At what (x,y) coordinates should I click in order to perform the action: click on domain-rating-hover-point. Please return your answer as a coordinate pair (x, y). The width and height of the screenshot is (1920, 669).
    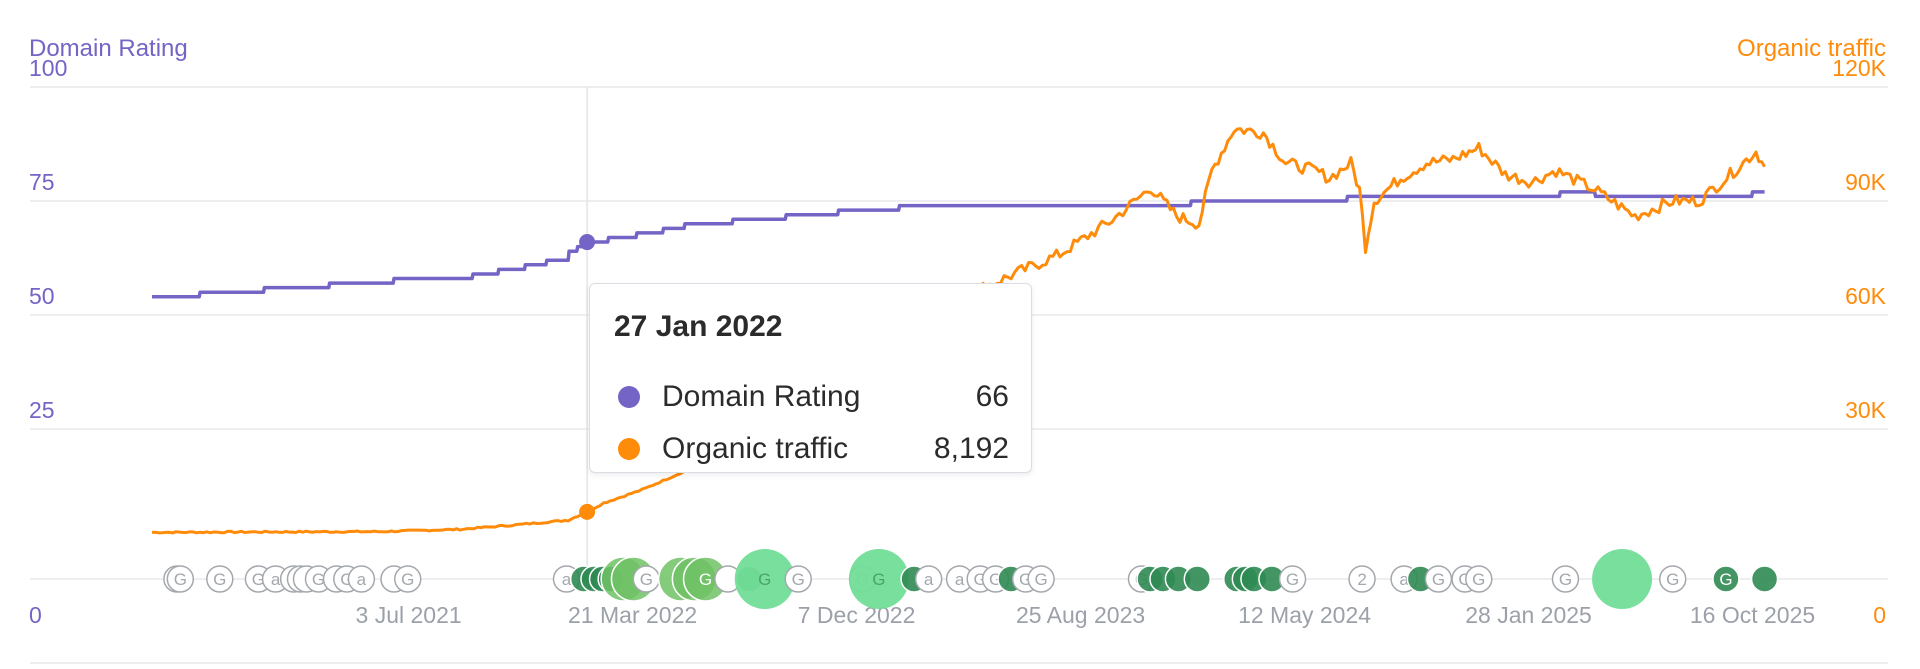
    Looking at the image, I should click on (587, 242).